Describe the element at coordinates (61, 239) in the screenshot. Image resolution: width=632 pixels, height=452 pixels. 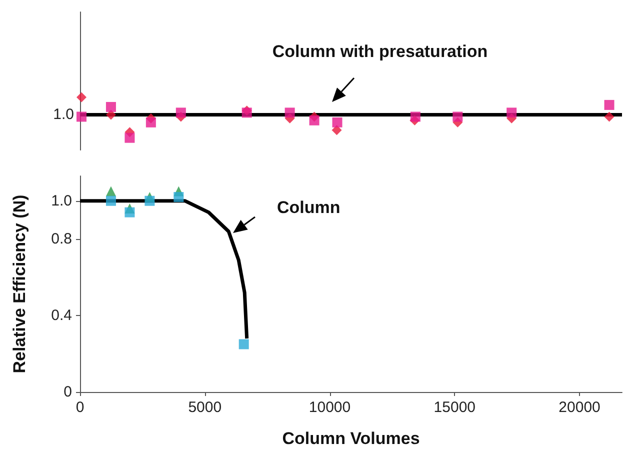
I see `y-tick-label: 0.8` at that location.